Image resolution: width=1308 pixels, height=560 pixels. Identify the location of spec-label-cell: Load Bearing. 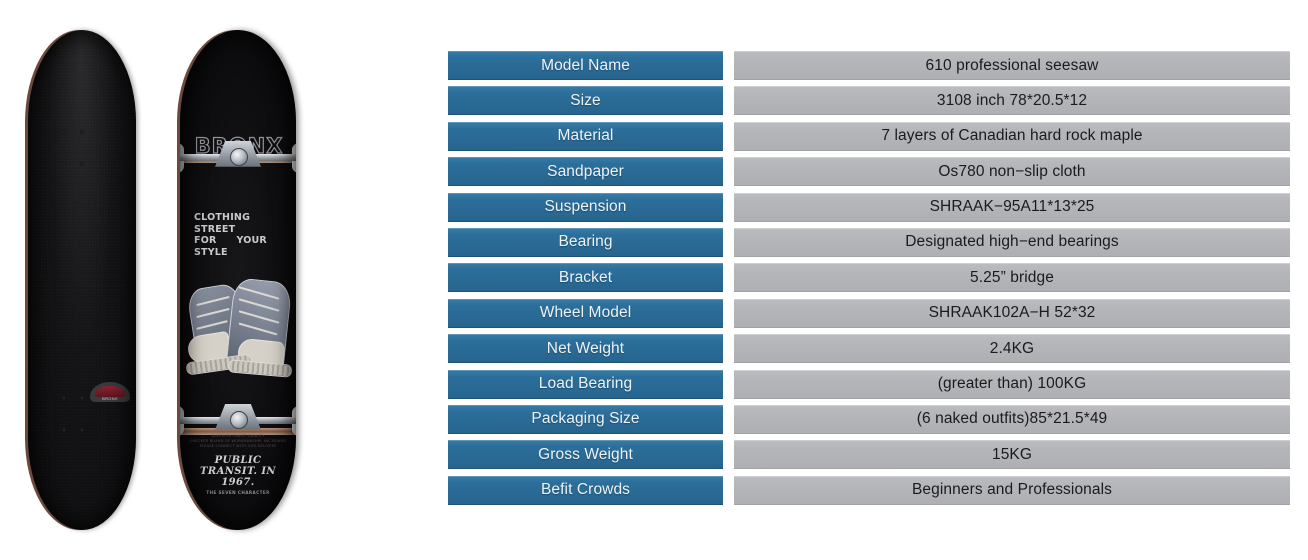
(585, 384).